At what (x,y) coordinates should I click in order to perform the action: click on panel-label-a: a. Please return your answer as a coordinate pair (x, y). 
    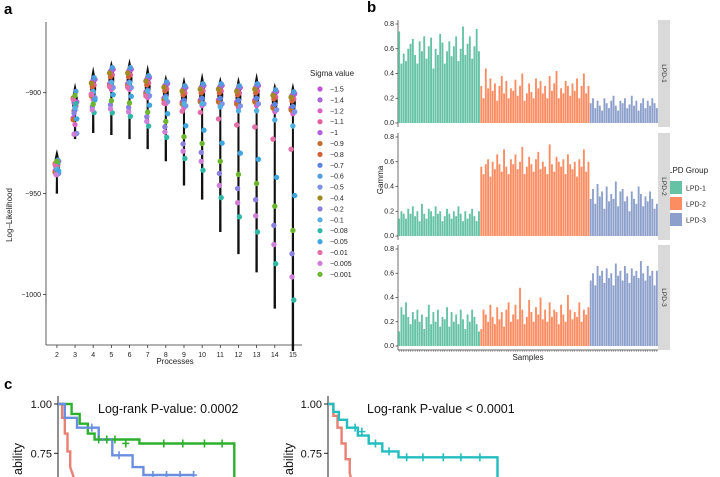
    Looking at the image, I should click on (8, 9).